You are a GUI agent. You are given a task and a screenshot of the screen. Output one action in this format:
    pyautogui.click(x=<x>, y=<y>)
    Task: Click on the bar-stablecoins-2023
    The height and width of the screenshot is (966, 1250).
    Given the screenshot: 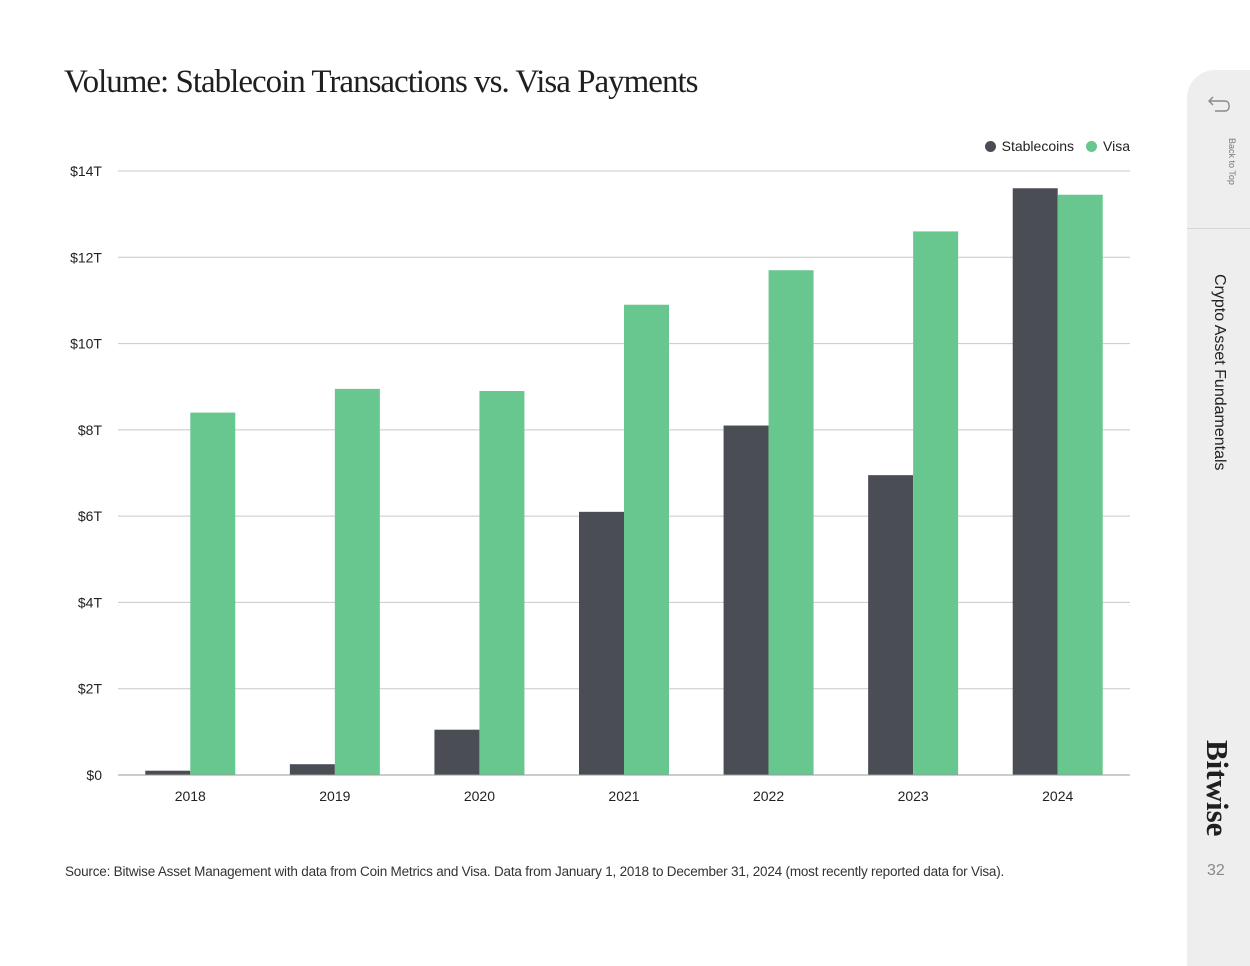 What is the action you would take?
    pyautogui.click(x=891, y=625)
    